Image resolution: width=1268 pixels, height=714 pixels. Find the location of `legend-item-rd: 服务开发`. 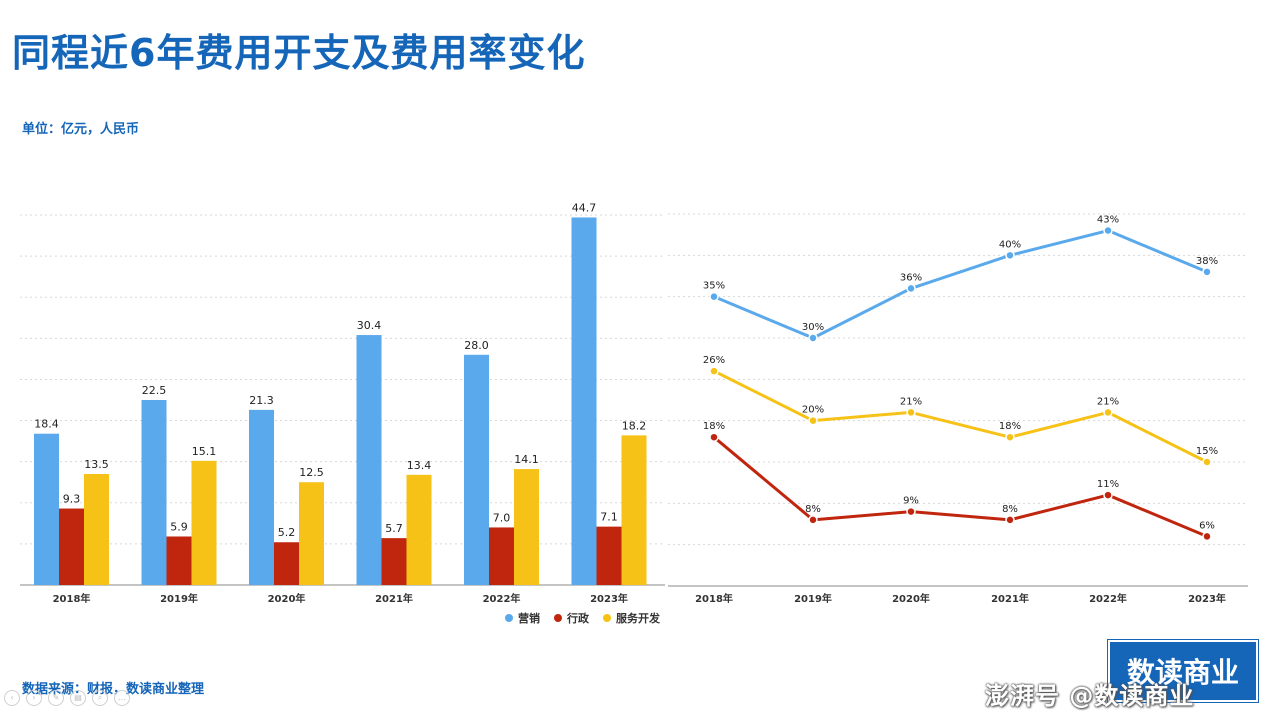

legend-item-rd: 服务开发 is located at coordinates (631, 618).